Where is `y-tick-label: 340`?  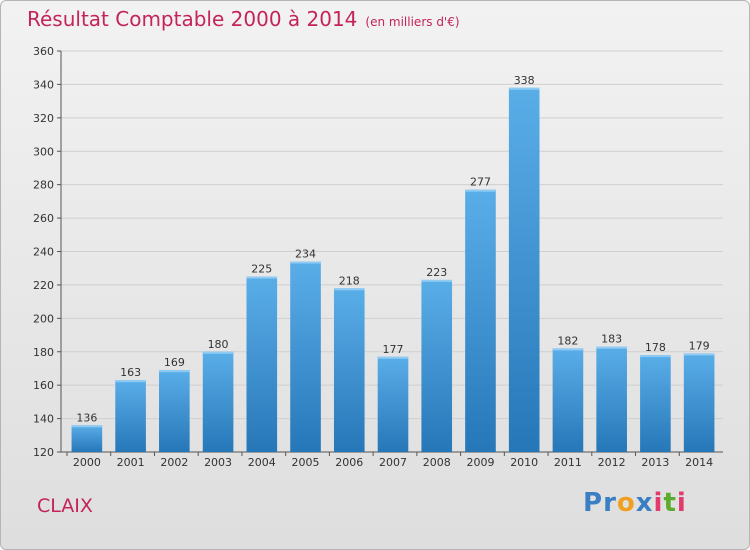
y-tick-label: 340 is located at coordinates (43, 84).